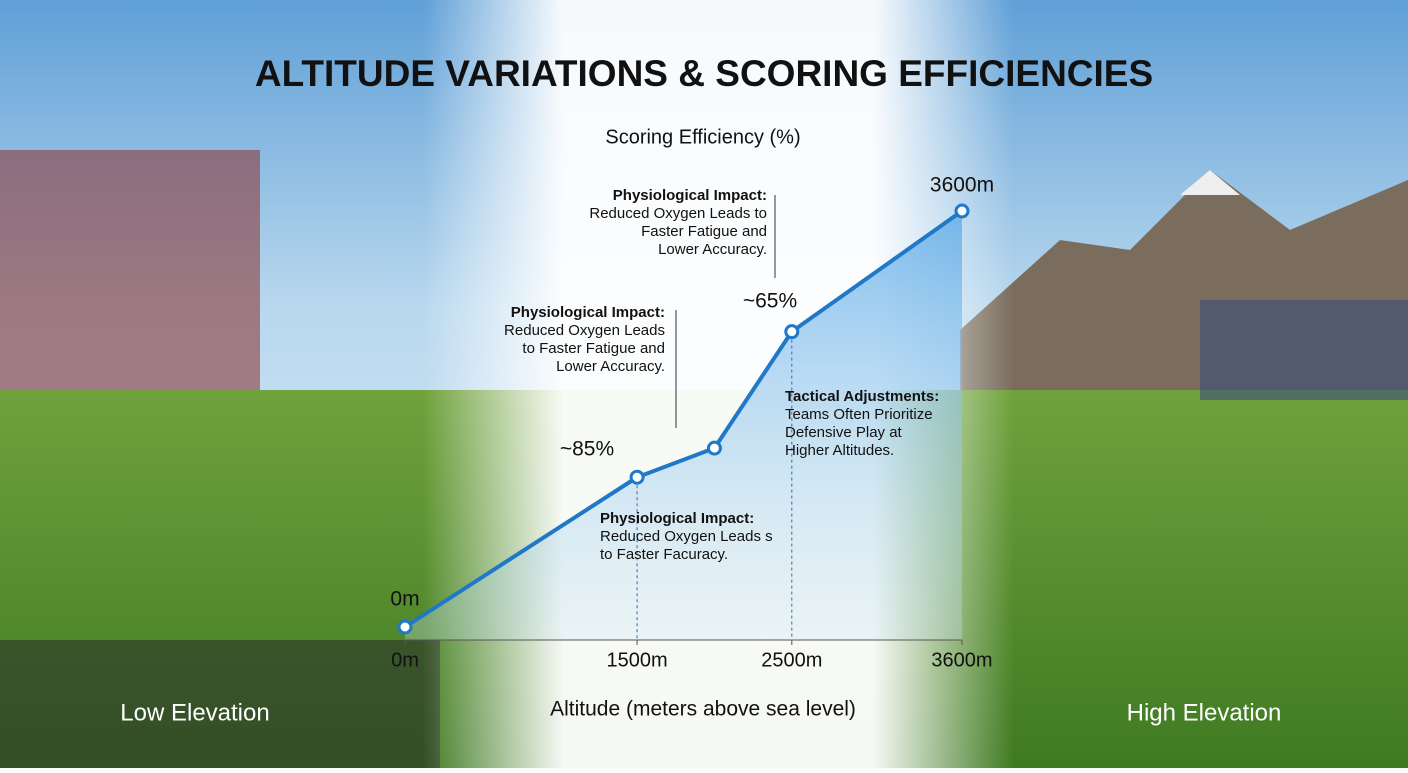  What do you see at coordinates (678, 213) in the screenshot?
I see `callout-text: Reduced Oxygen Leads to` at bounding box center [678, 213].